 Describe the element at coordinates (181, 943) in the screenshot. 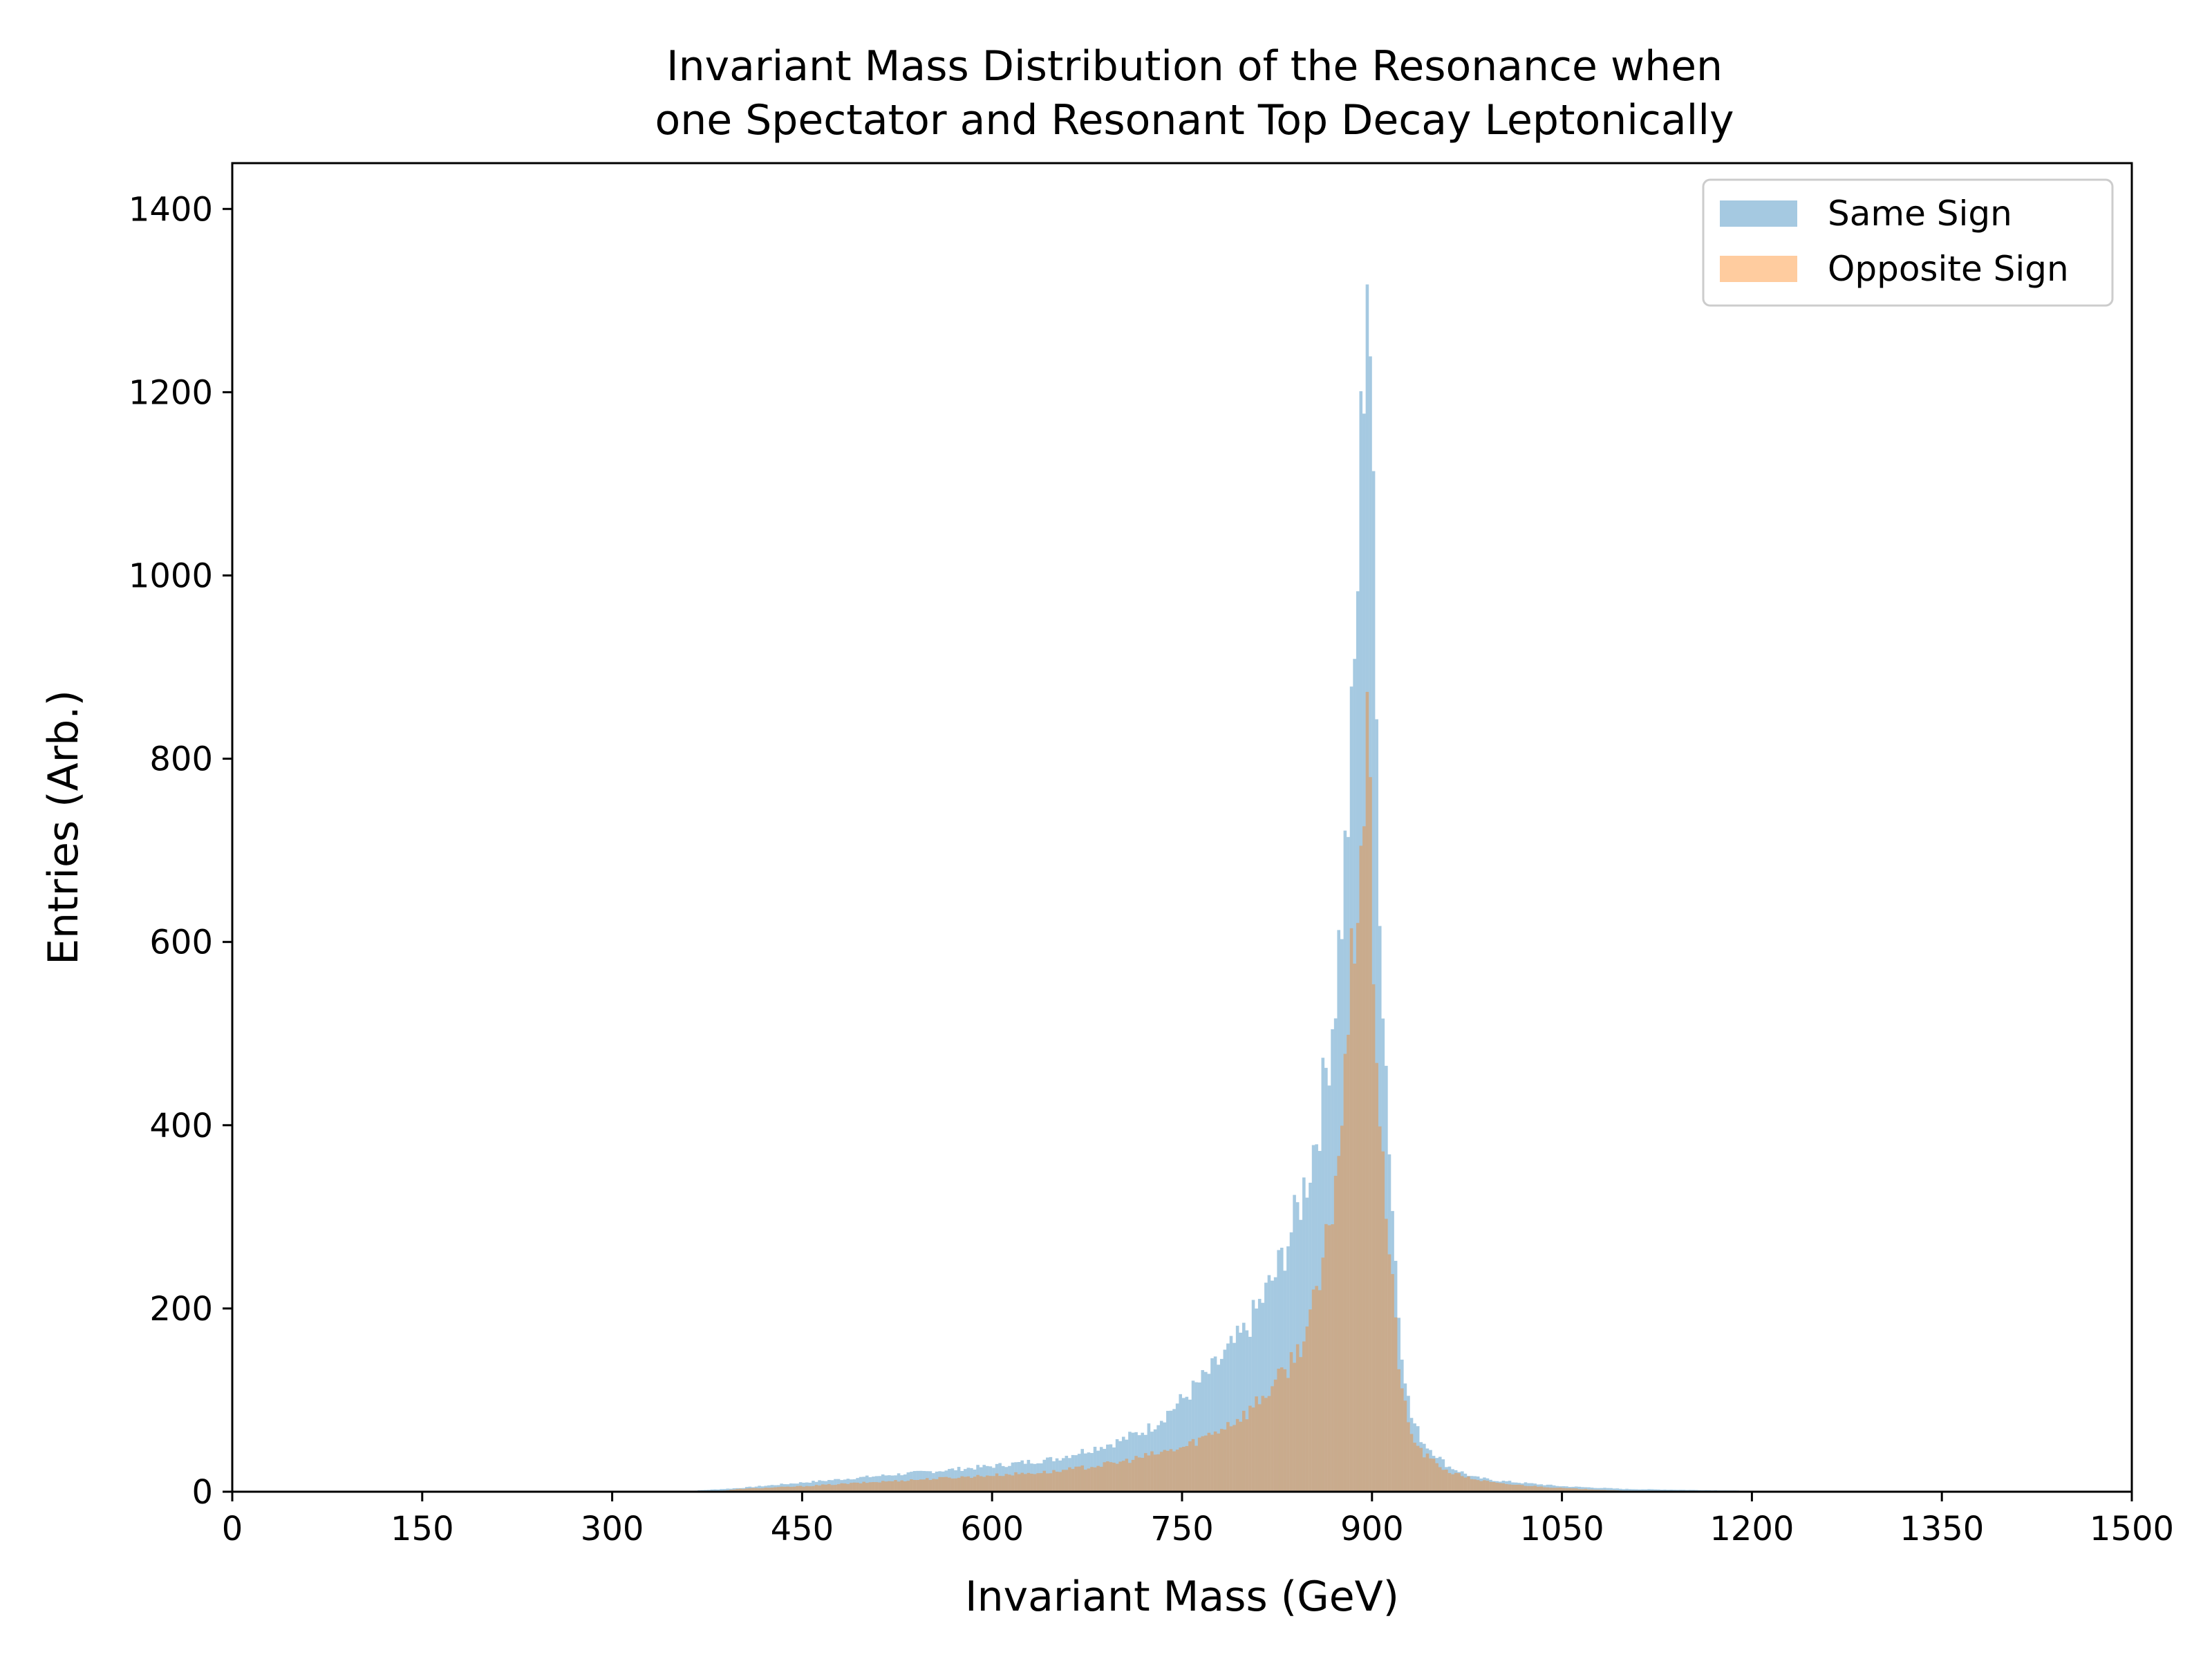

I see `y-tick-label: 600` at that location.